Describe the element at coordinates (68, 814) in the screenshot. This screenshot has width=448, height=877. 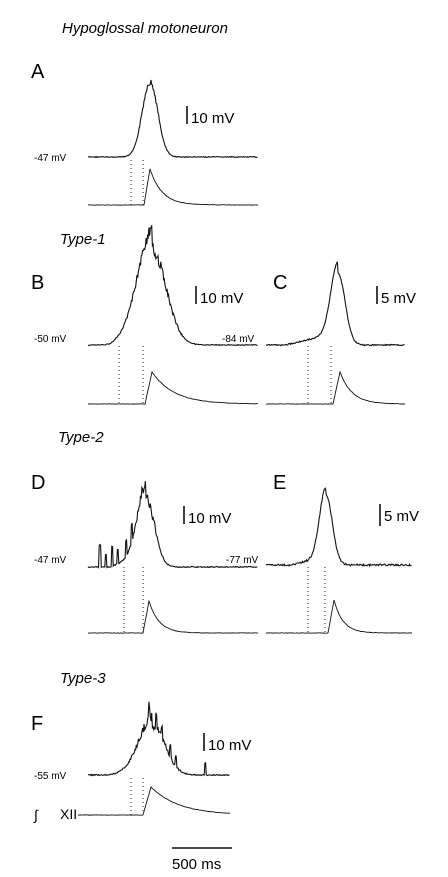
I see `integrated-xii-label: XII` at that location.